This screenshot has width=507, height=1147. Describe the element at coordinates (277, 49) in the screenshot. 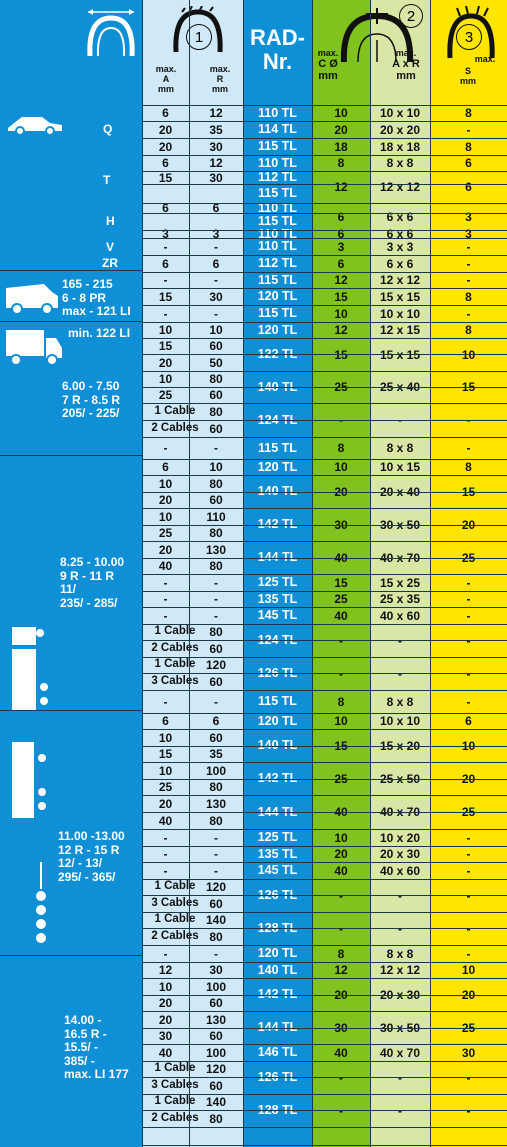

I see `rad-header: RAD- Nr.` at that location.